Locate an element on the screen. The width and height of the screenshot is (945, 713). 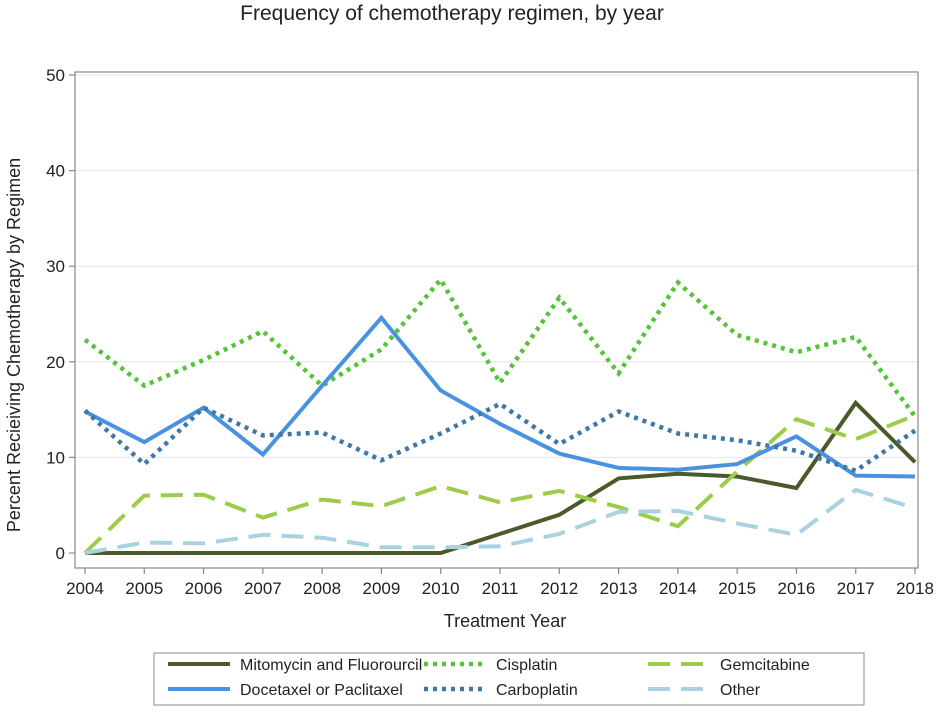
x-tick-label: 2008 is located at coordinates (322, 588).